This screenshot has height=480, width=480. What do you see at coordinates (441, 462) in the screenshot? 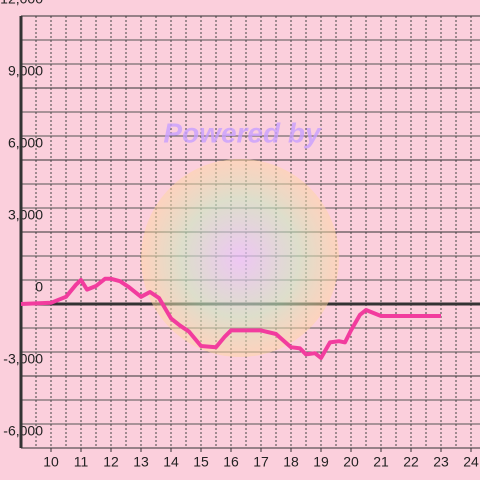
I see `x-tick-label: 23` at bounding box center [441, 462].